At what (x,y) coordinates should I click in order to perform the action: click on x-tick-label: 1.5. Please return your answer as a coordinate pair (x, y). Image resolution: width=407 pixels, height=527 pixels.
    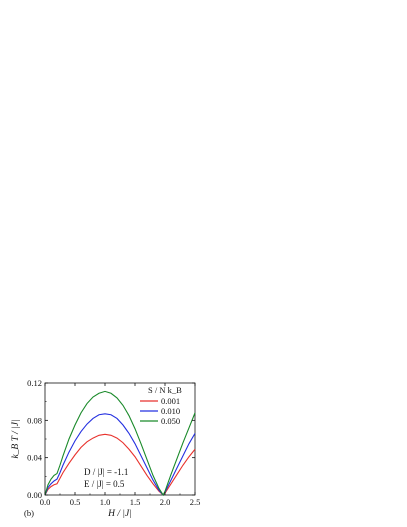
    Looking at the image, I should click on (135, 502).